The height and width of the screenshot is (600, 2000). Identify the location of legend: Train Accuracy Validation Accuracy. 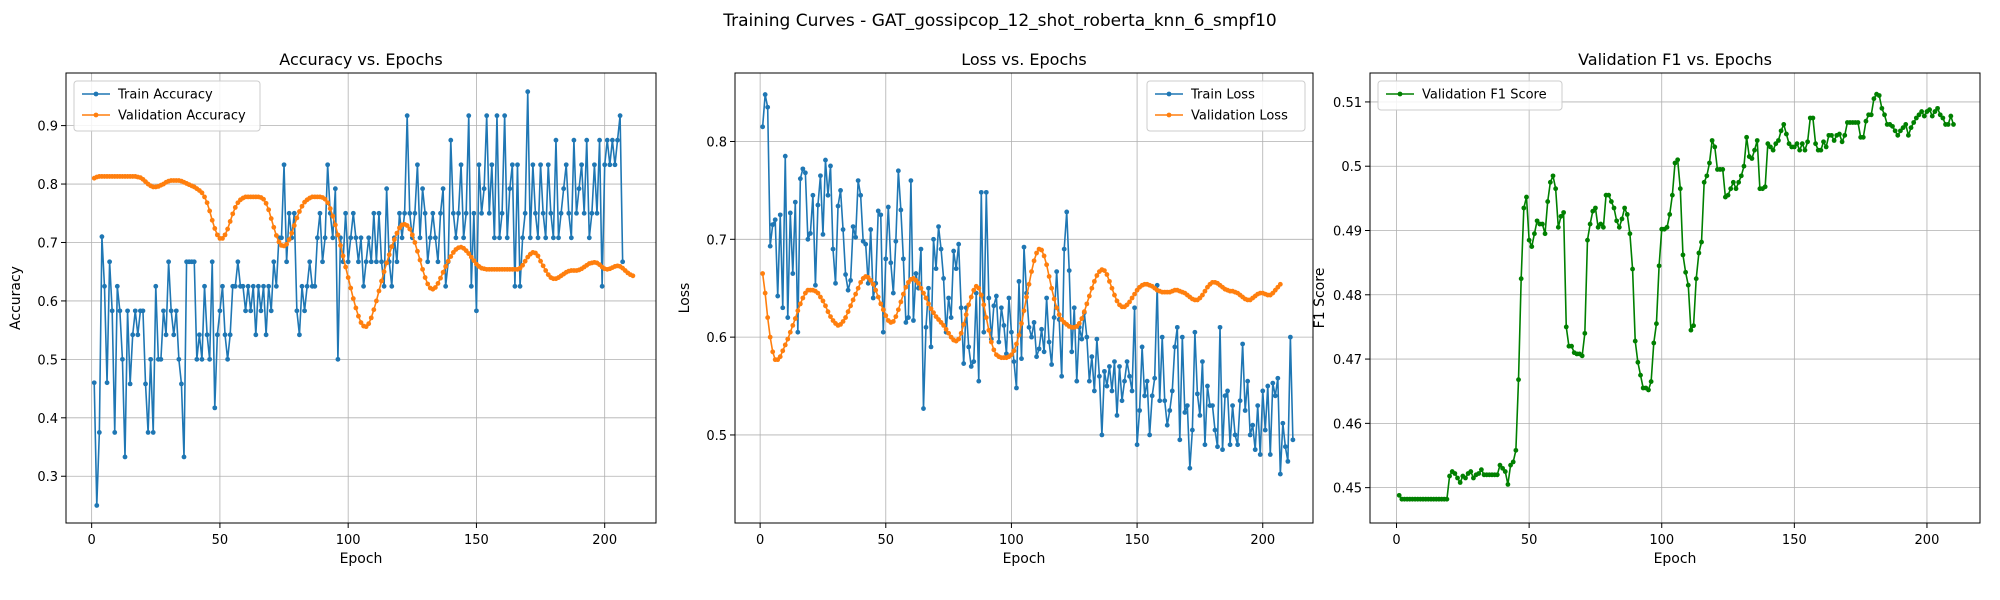
(167, 106).